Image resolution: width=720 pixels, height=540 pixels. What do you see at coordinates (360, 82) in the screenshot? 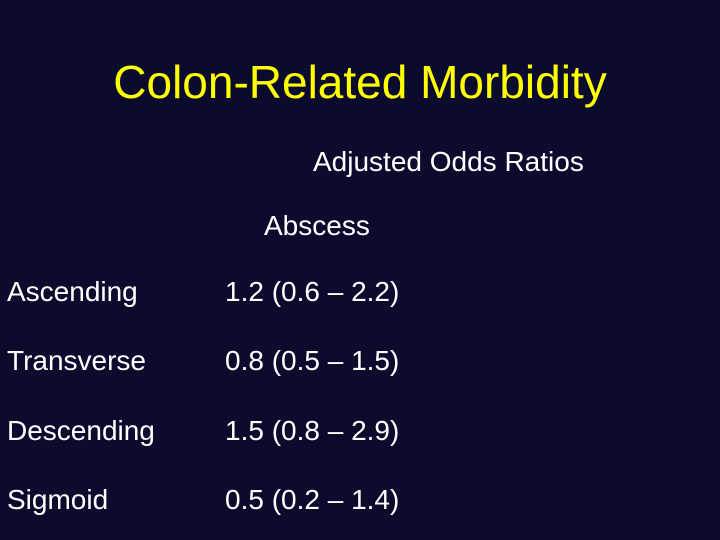
I see `slide-title: Colon-Related Morbidity` at bounding box center [360, 82].